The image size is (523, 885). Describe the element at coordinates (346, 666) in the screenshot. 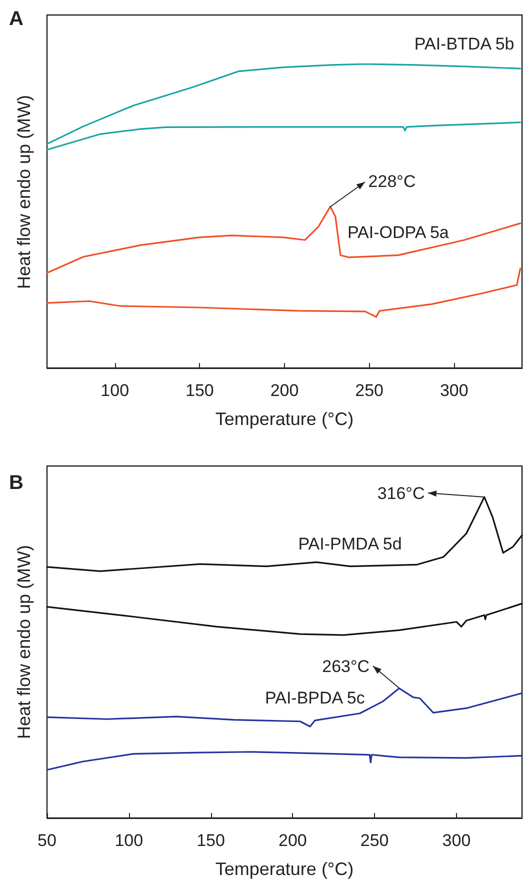

I see `annotation: 263°C` at that location.